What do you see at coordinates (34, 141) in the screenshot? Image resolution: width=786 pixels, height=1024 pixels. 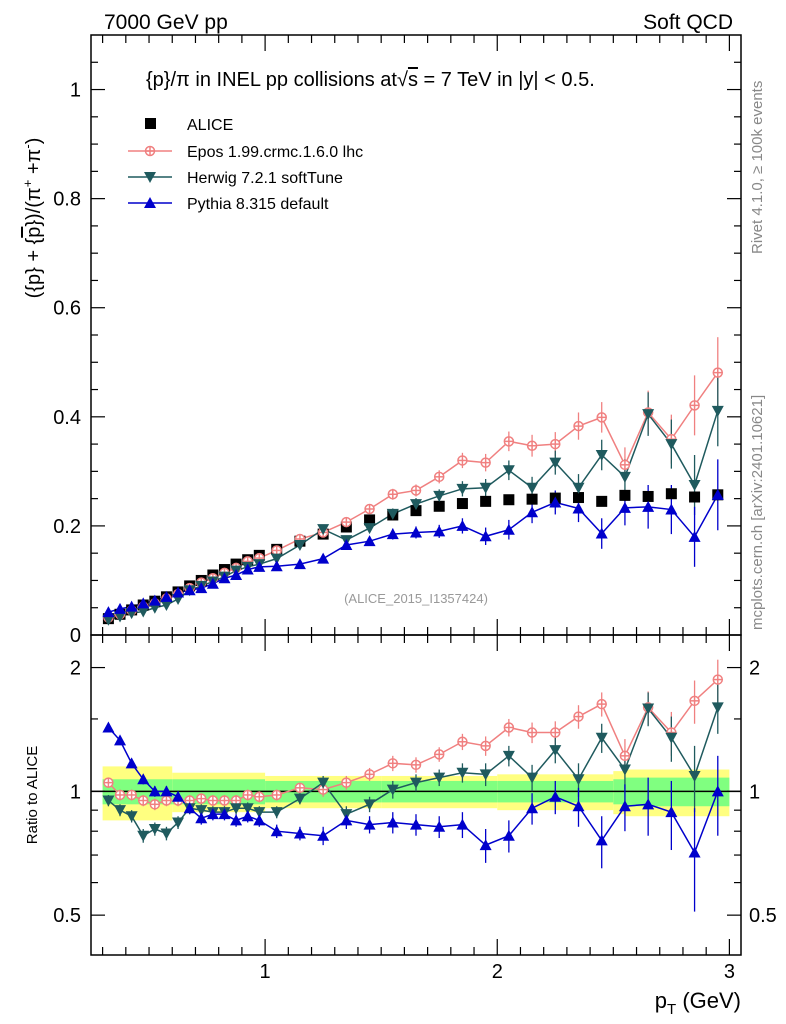 I see `ylabel-part-4: )` at bounding box center [34, 141].